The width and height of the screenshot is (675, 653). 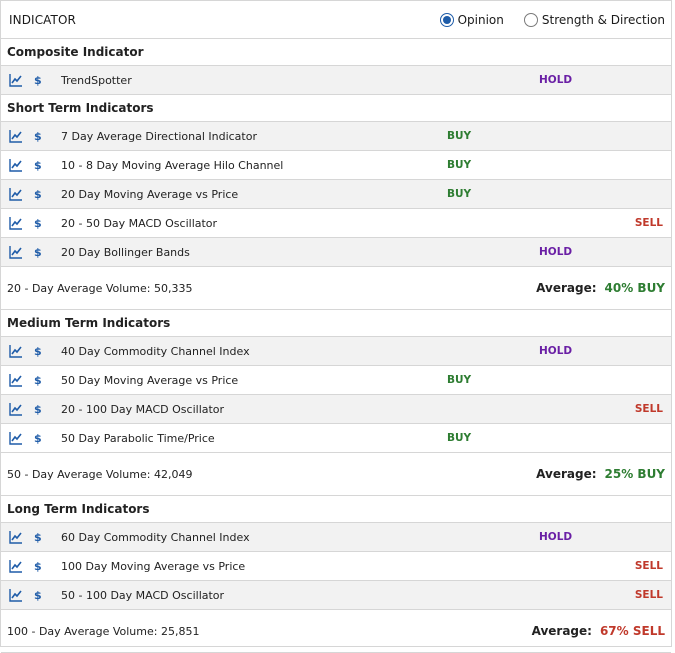 I want to click on strength-direction-radio-label: Strength & Direction, so click(x=603, y=19).